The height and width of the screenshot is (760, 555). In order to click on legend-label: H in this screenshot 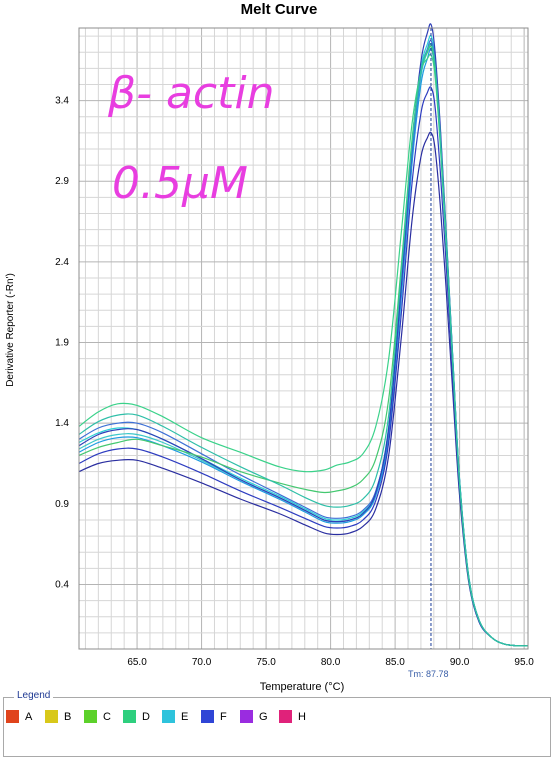, I will do `click(302, 716)`.